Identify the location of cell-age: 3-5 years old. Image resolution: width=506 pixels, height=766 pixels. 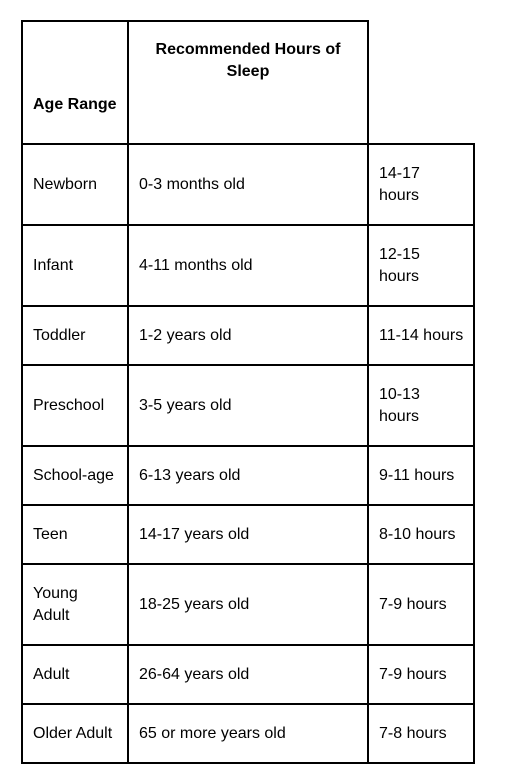
(248, 405).